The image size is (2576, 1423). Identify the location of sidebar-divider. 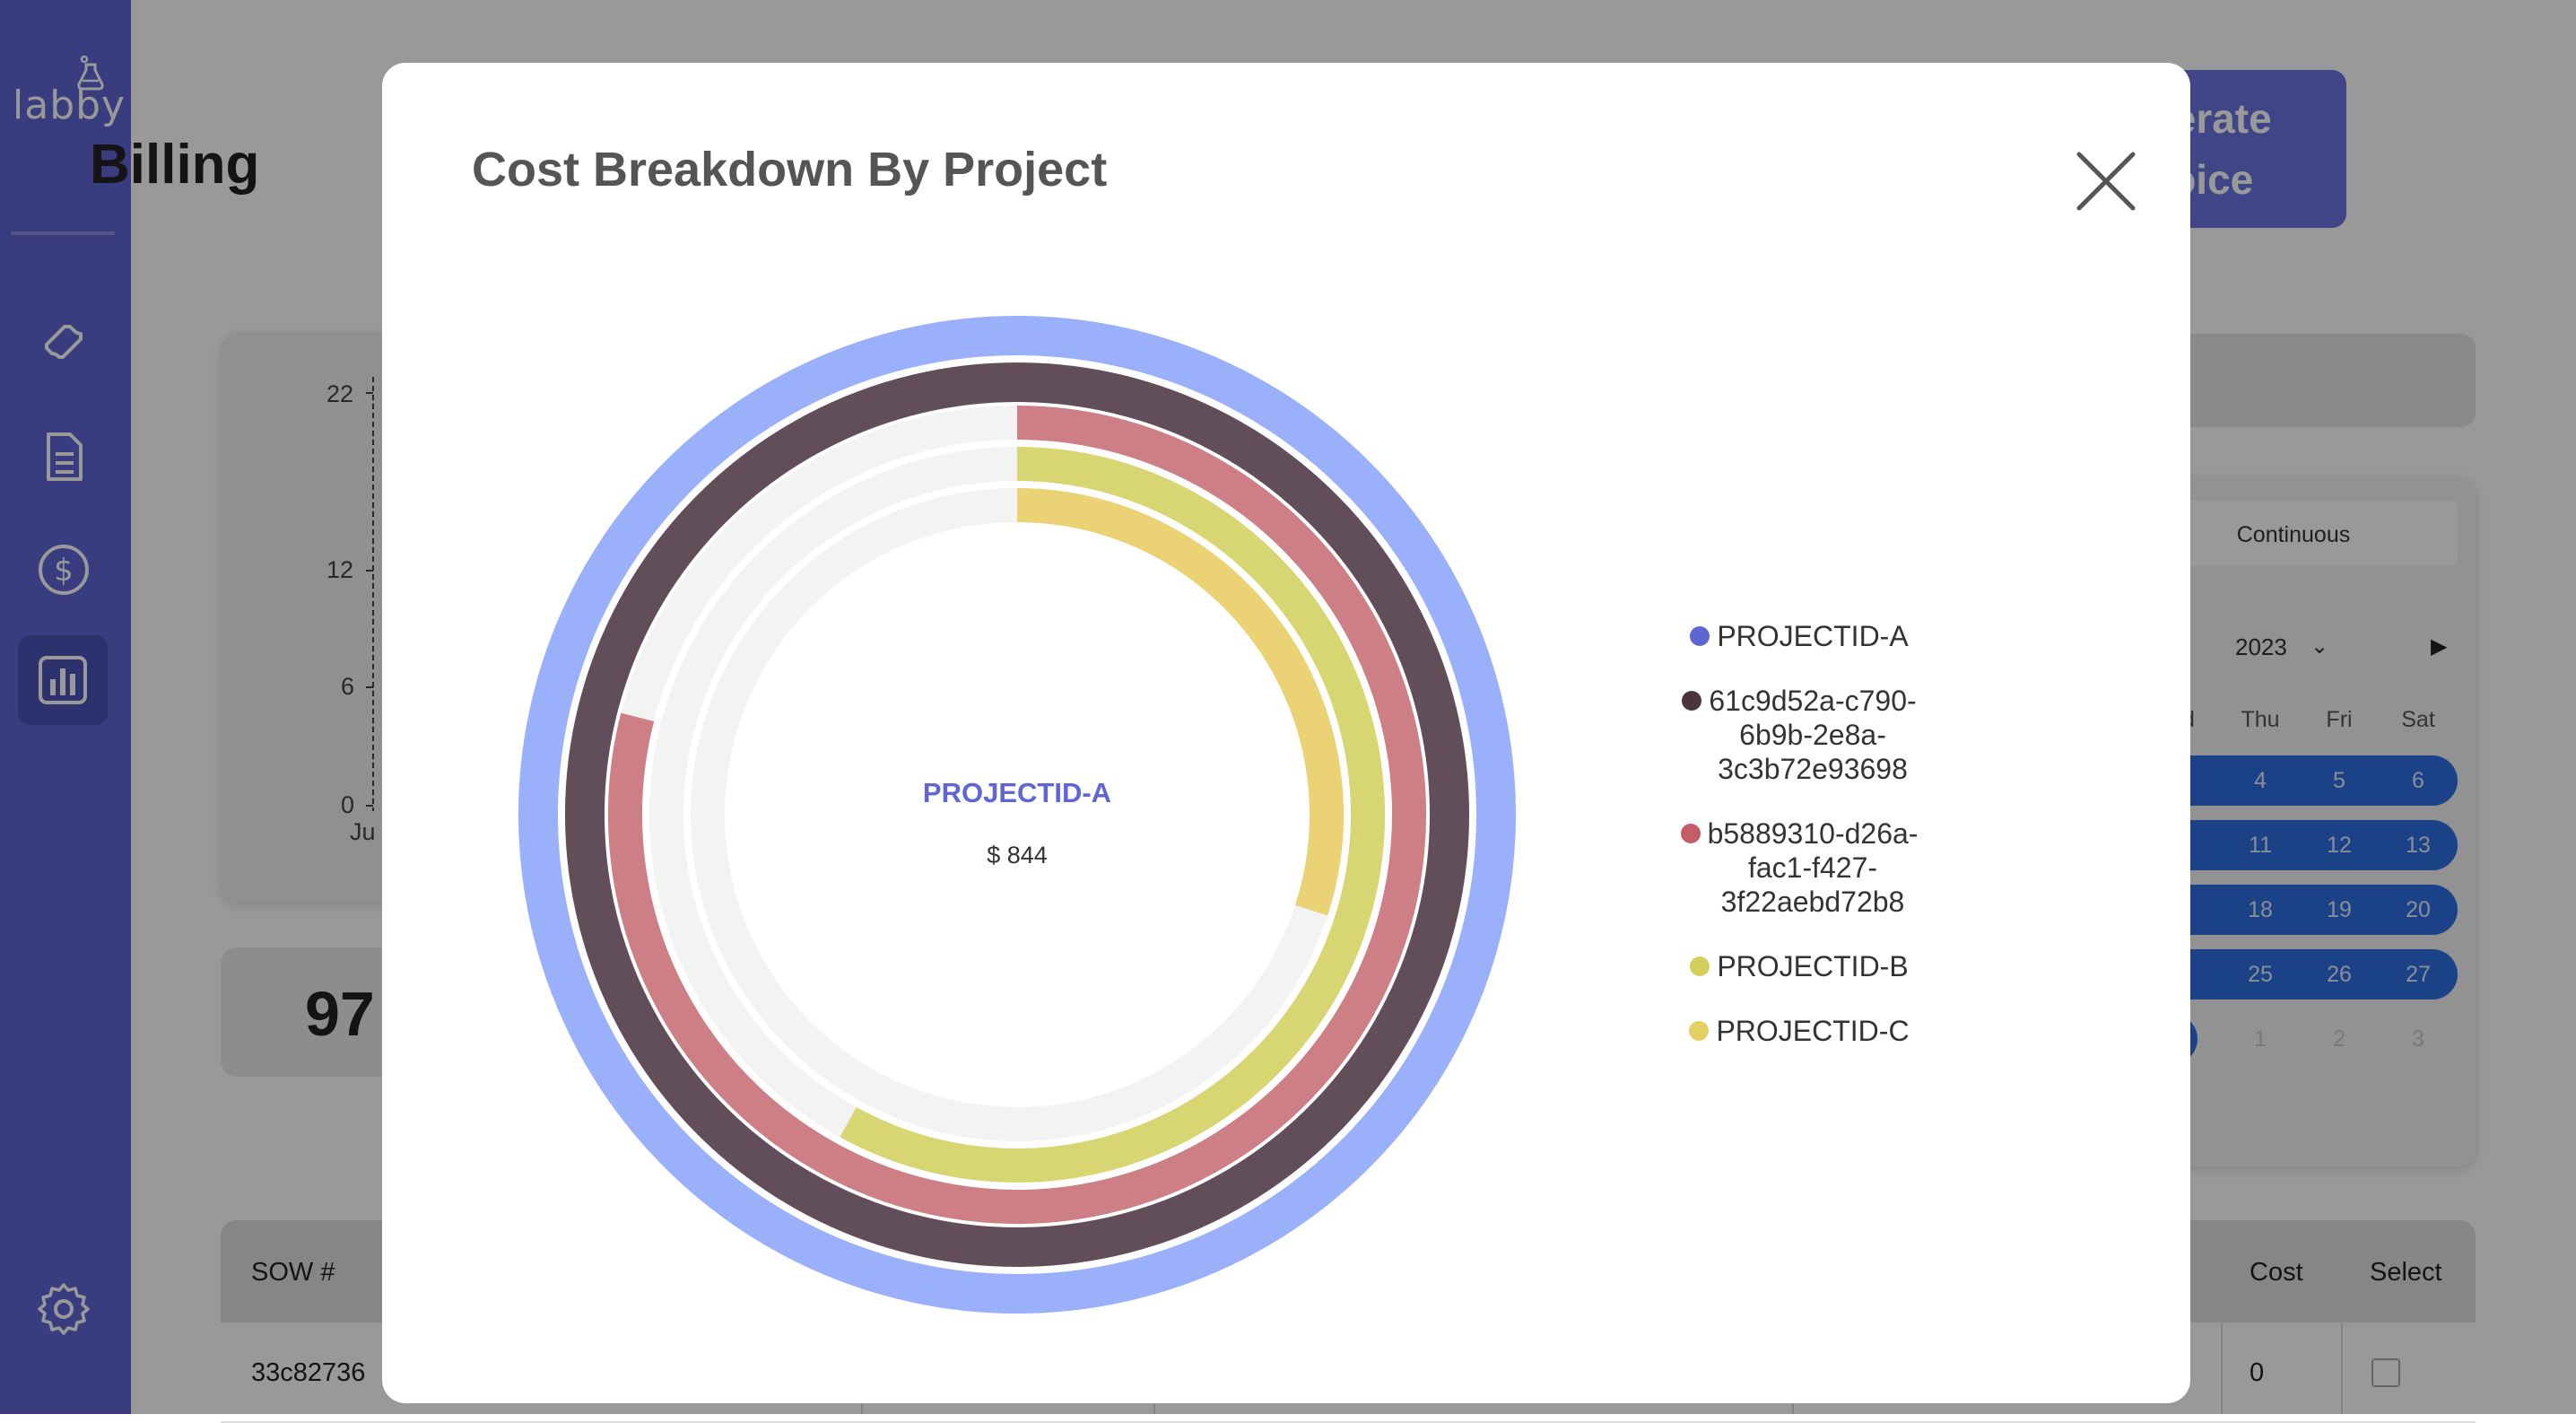
(63, 233).